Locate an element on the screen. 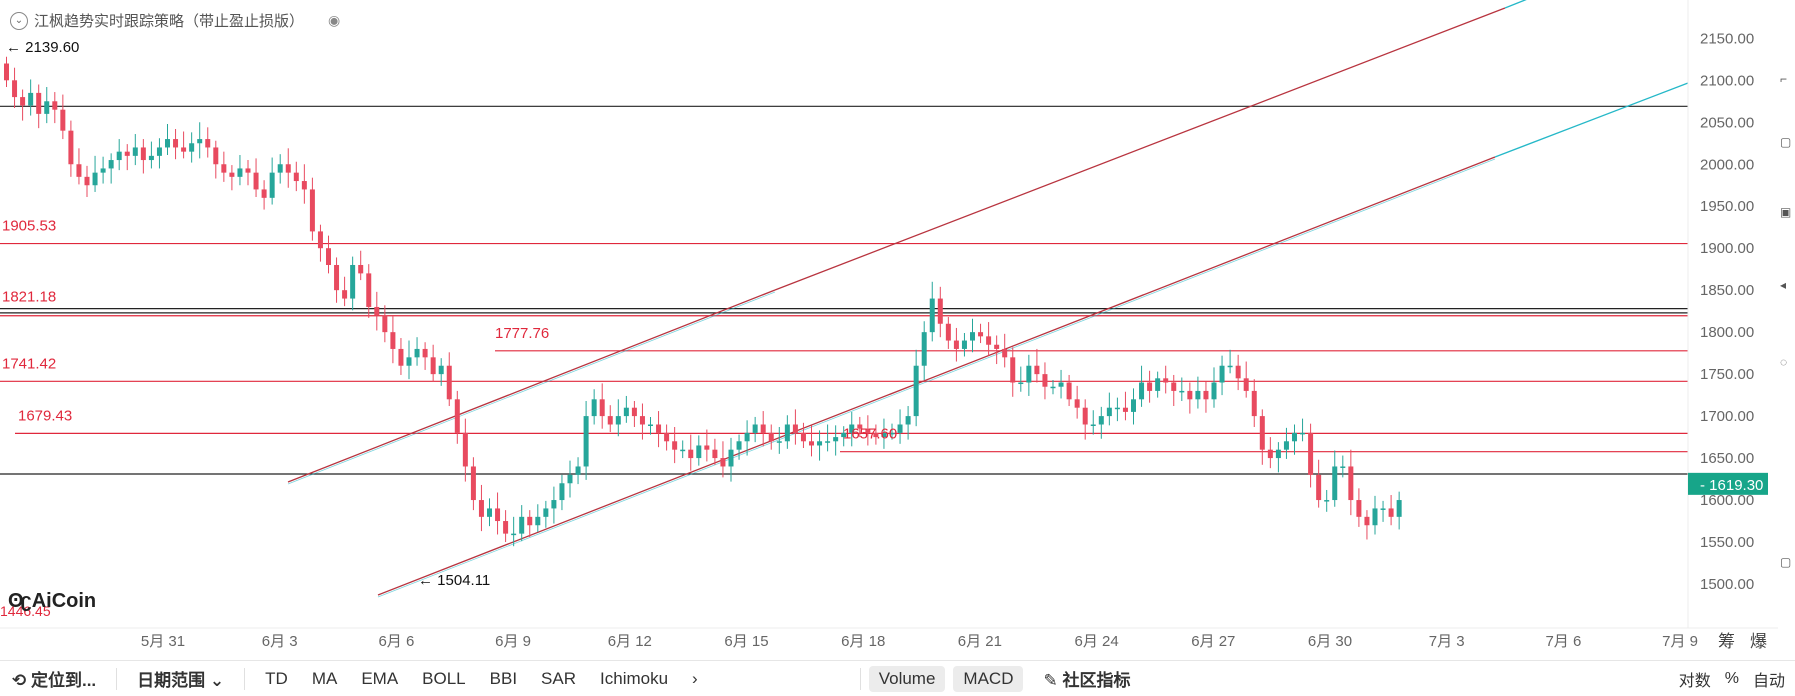  logo-text: AiCoin is located at coordinates (64, 601).